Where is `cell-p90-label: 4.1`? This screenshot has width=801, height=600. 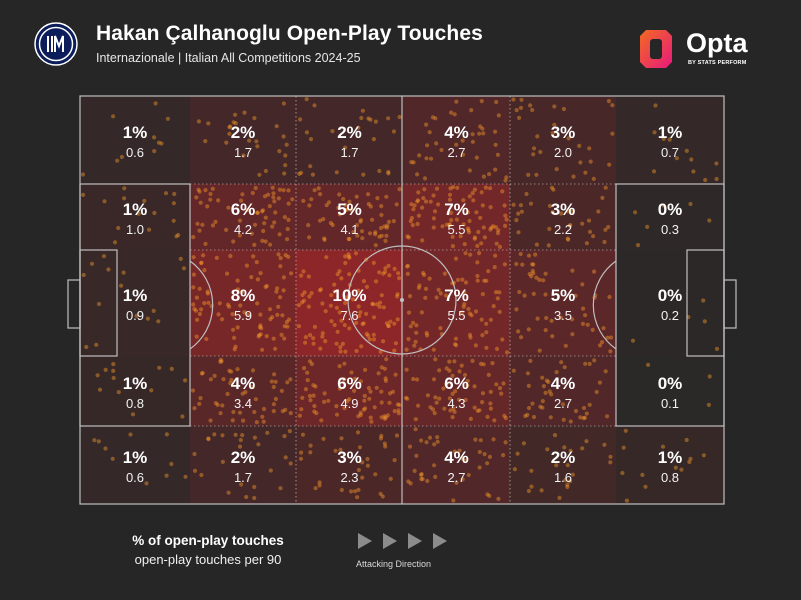
cell-p90-label: 4.1 is located at coordinates (349, 229).